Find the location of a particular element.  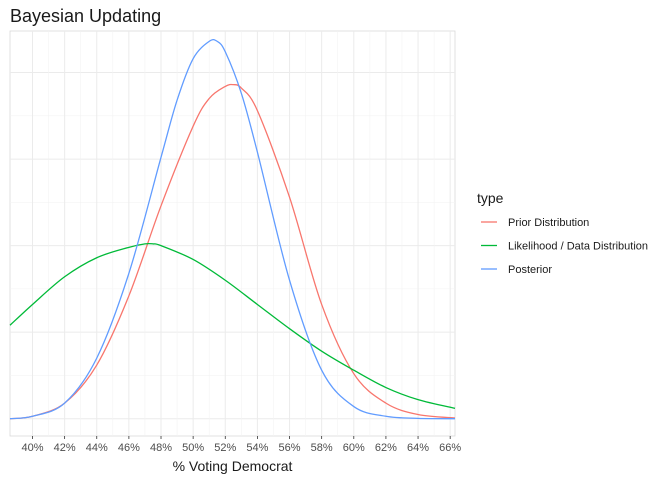

x-tick-label: 54% is located at coordinates (257, 448).